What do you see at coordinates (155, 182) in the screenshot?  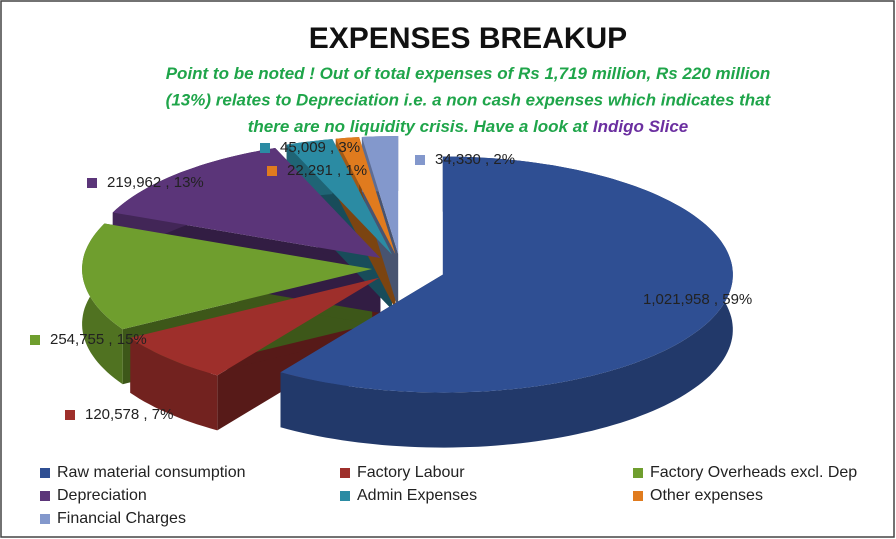 I see `data-label: 219,962 , 13%` at bounding box center [155, 182].